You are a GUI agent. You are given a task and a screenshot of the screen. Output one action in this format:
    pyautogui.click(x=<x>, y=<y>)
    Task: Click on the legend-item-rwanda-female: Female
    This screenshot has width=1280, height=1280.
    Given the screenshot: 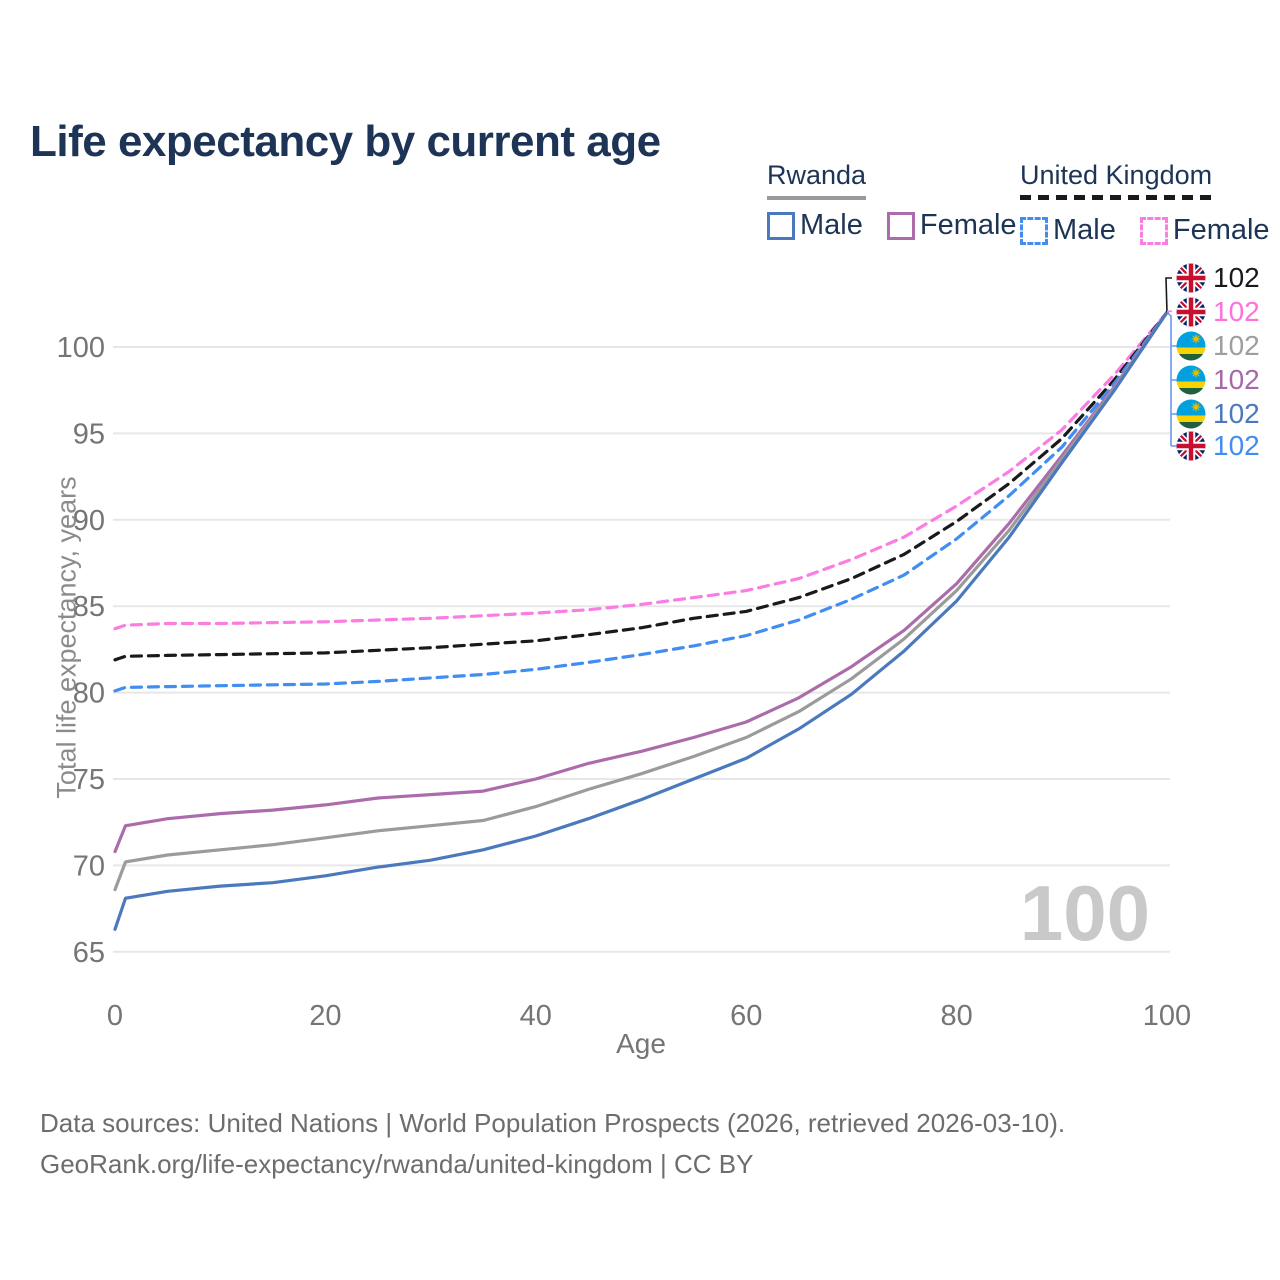 What is the action you would take?
    pyautogui.click(x=951, y=225)
    